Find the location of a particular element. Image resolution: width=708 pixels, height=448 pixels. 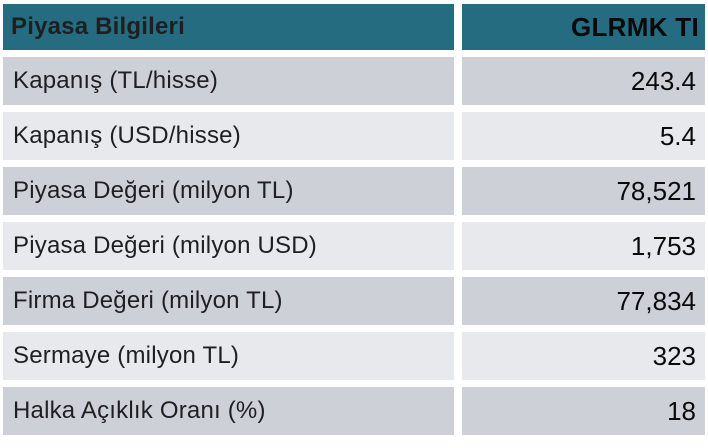

table-header-title-cell: Piyasa Bilgileri is located at coordinates (228, 27).